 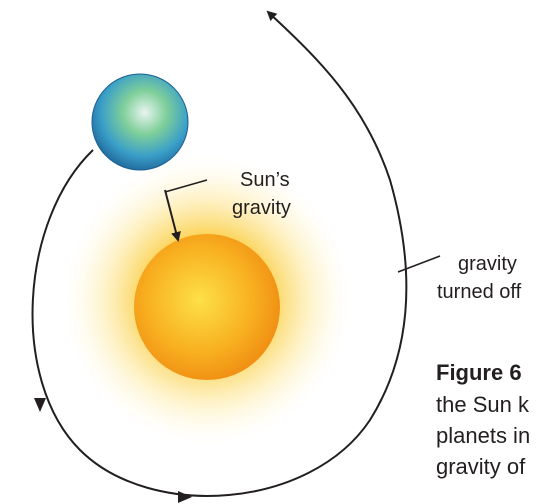 What do you see at coordinates (265, 180) in the screenshot?
I see `label: Sun’s` at bounding box center [265, 180].